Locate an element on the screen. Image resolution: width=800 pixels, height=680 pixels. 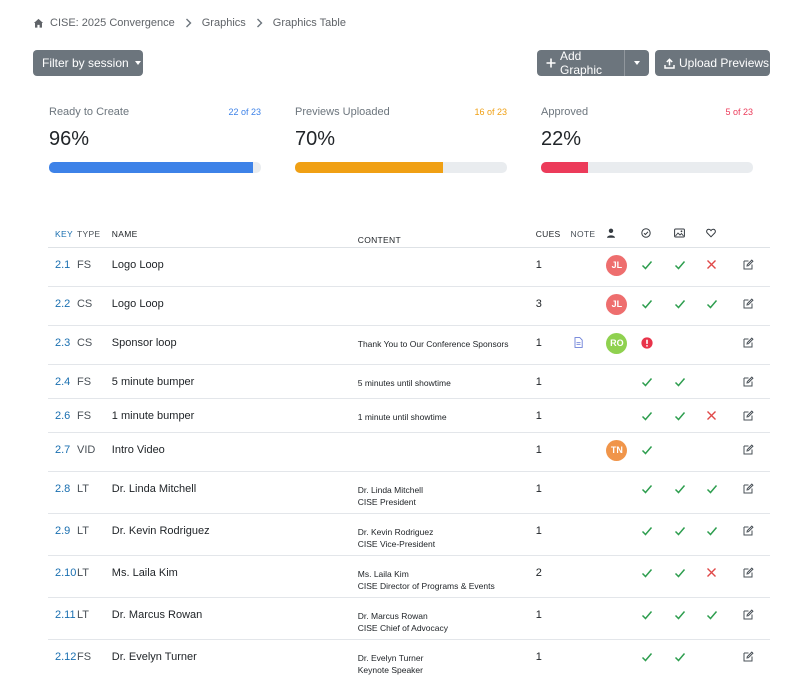
row-content: Dr. Linda Mitchell CISE President is located at coordinates (446, 492).